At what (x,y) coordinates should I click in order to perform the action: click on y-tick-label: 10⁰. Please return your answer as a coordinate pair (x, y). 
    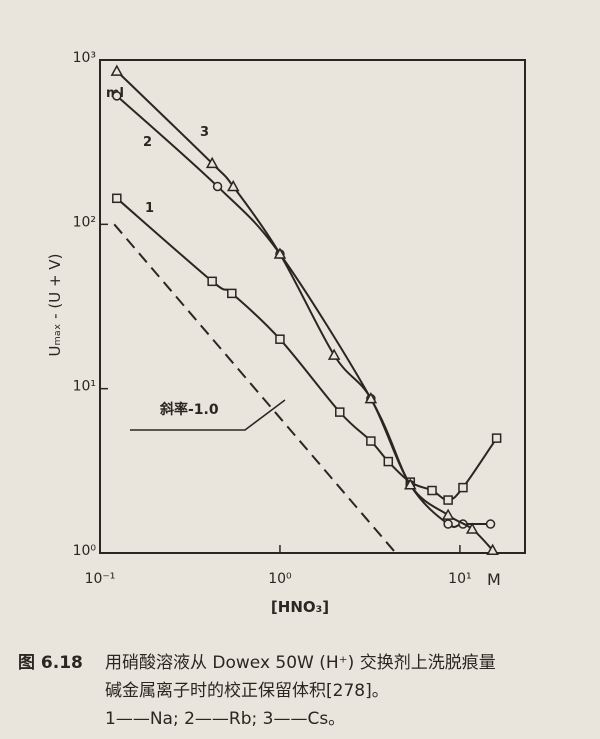
    Looking at the image, I should click on (85, 551).